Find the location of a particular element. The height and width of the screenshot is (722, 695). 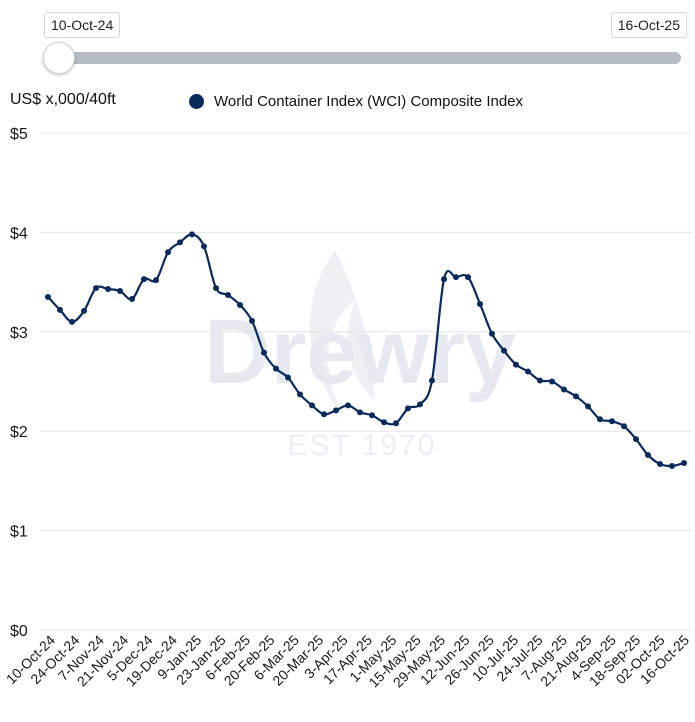

watermark-tagline: EST 1970 is located at coordinates (362, 445).